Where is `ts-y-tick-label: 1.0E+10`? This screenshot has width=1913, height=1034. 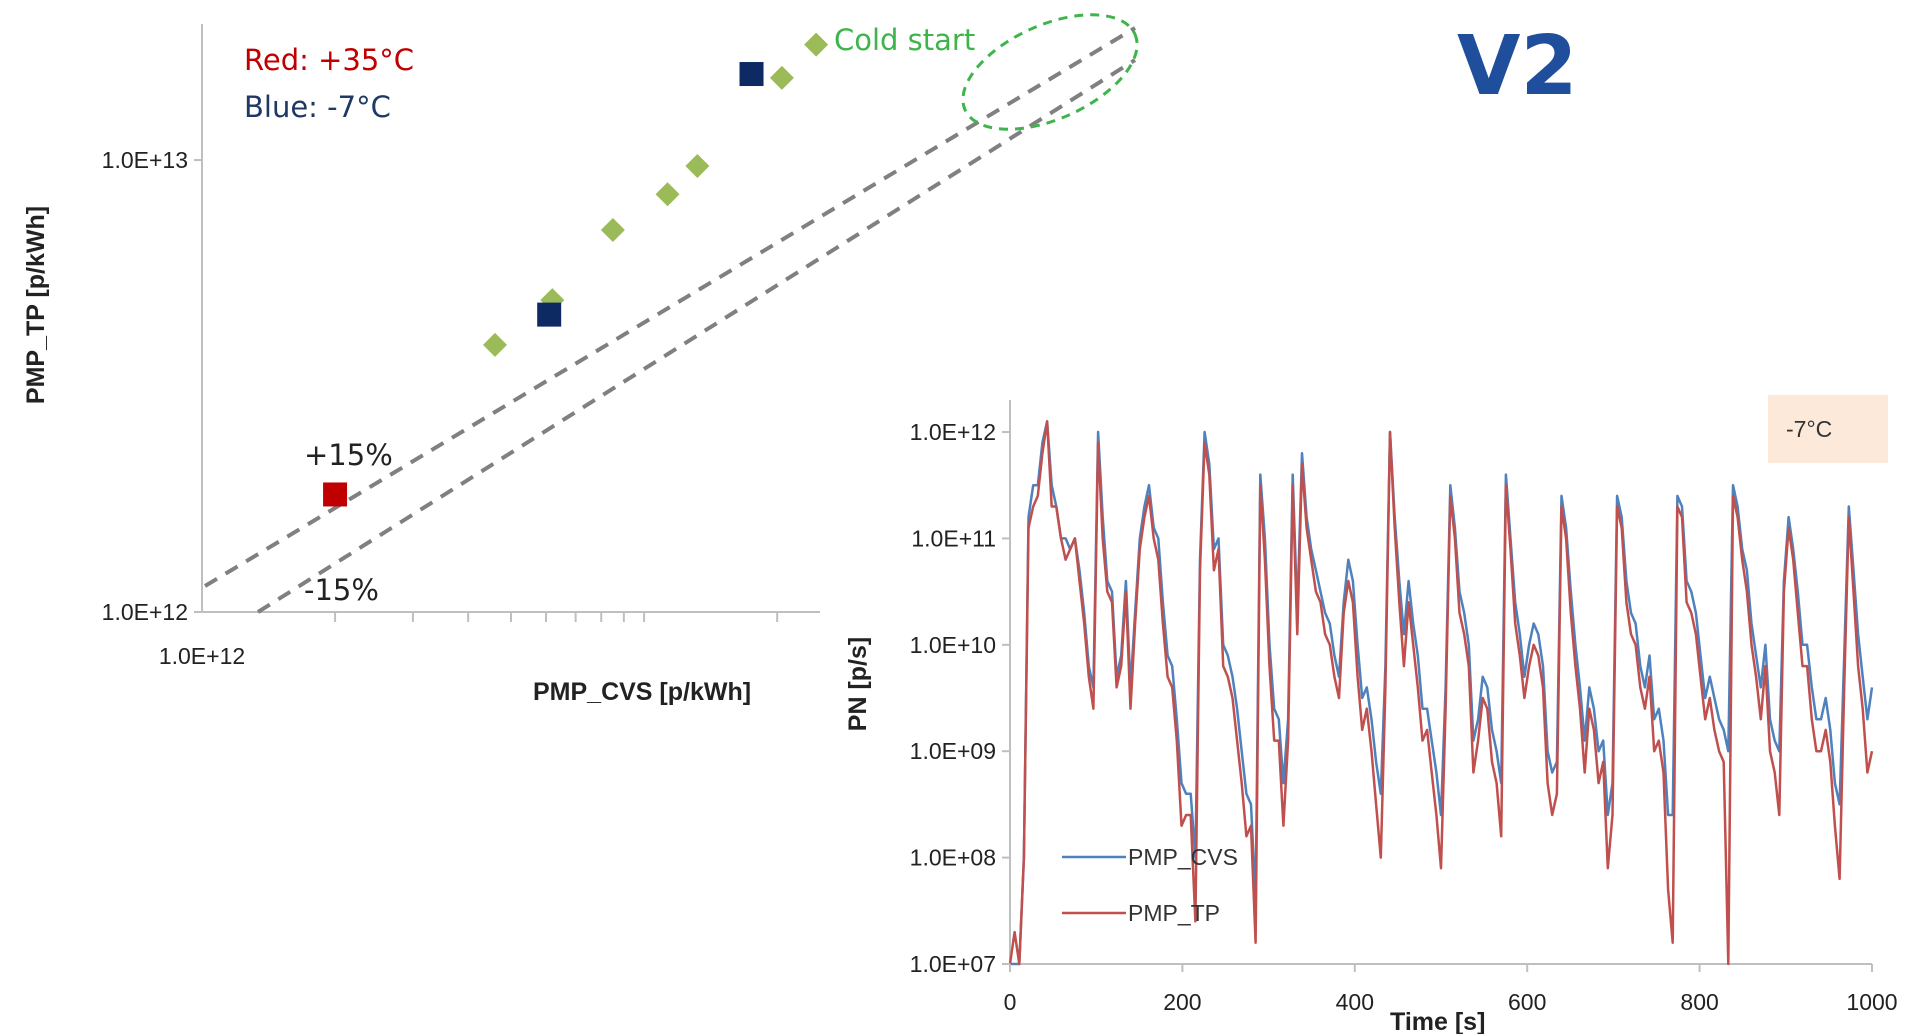
ts-y-tick-label: 1.0E+10 is located at coordinates (953, 645).